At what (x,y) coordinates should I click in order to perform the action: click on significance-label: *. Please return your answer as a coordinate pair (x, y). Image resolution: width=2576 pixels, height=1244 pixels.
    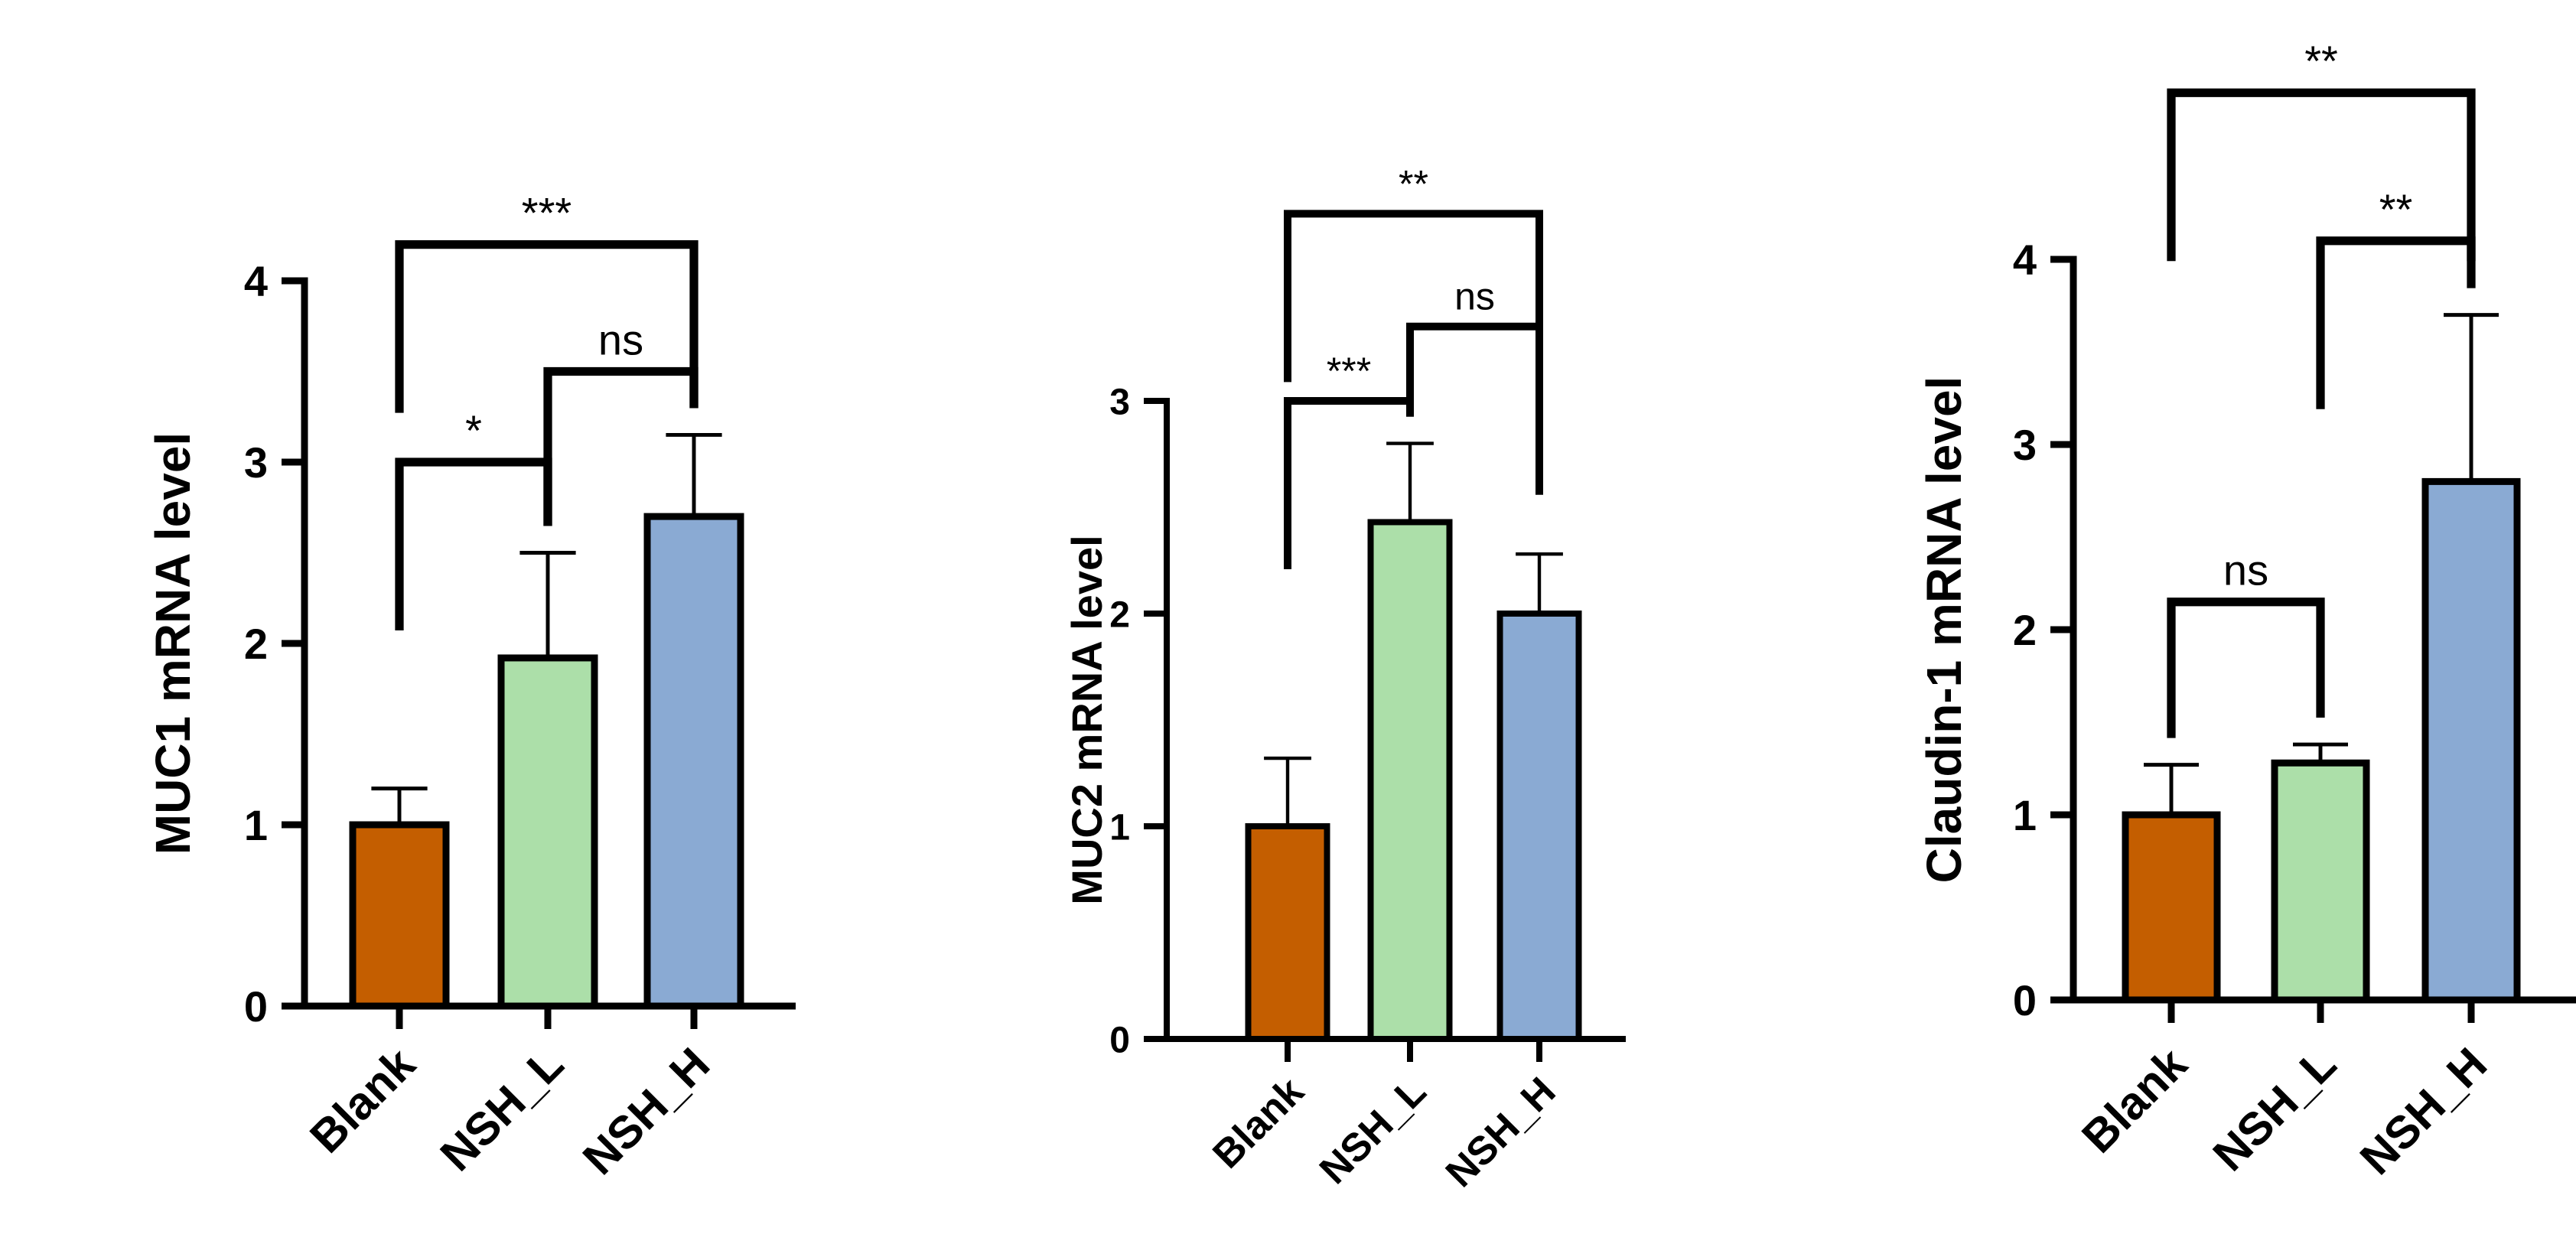
    Looking at the image, I should click on (474, 430).